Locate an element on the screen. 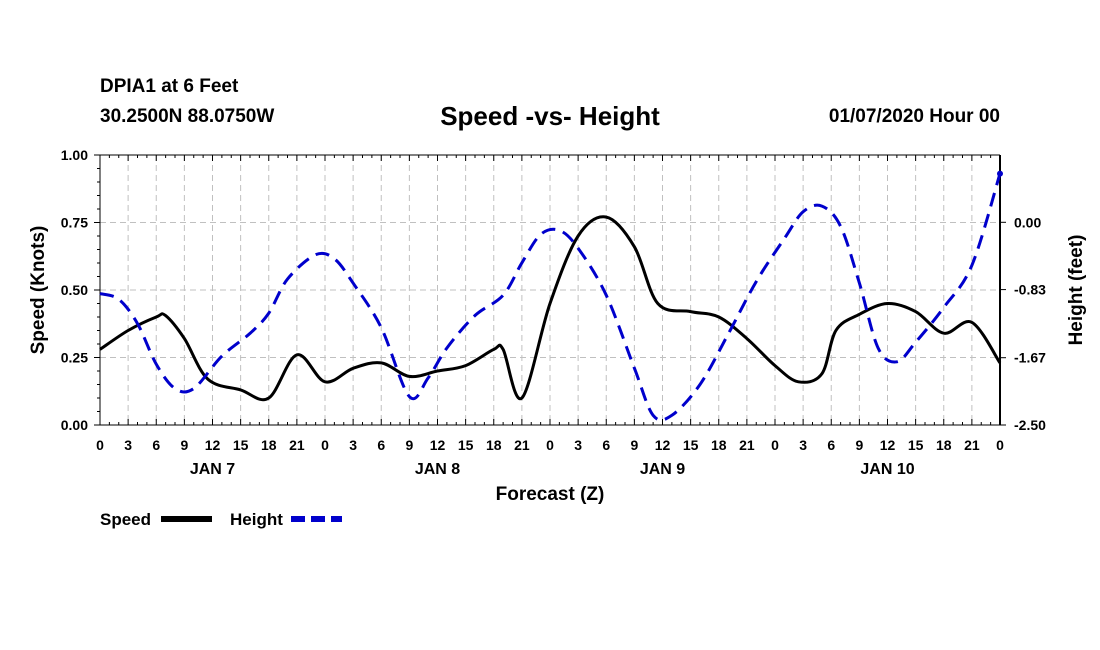  left-tick-label: 0.75 is located at coordinates (74, 223).